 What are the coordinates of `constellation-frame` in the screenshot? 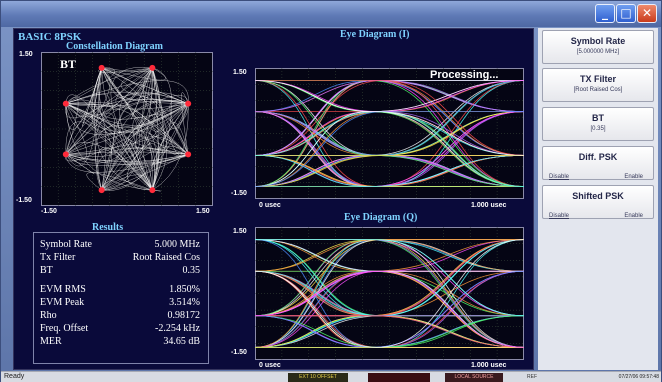 It's located at (127, 129).